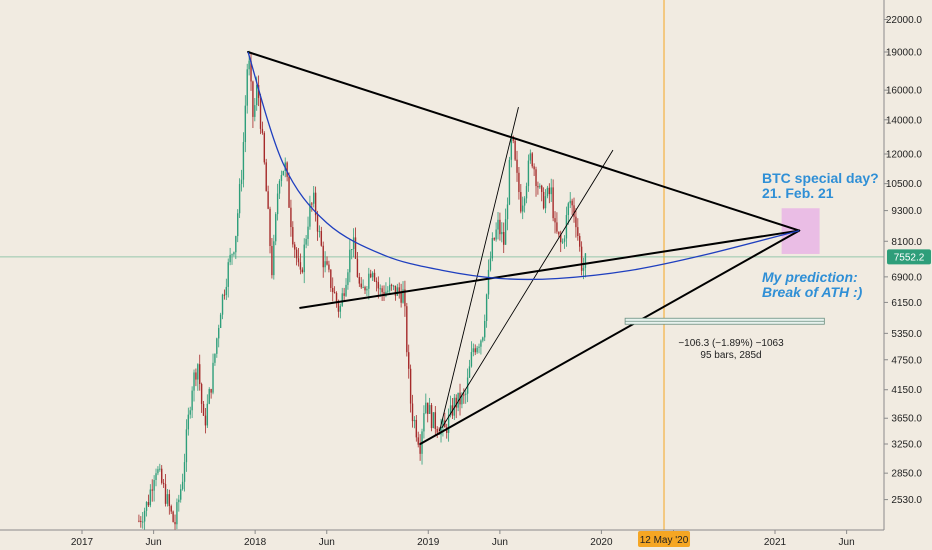 The height and width of the screenshot is (550, 932). I want to click on y-tick-label: 3250.0, so click(906, 445).